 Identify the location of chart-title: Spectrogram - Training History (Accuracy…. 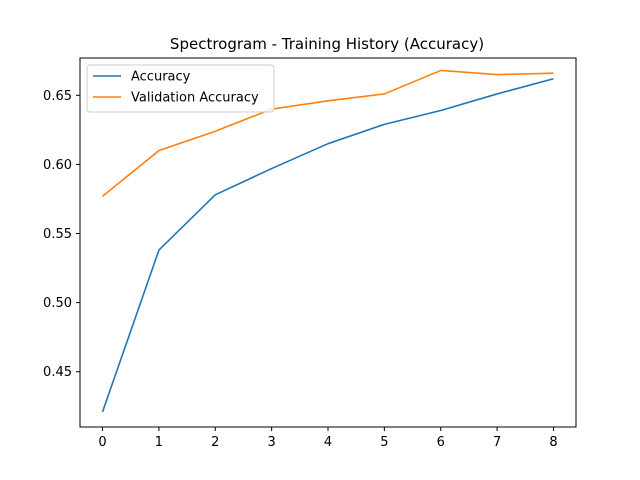
(327, 44).